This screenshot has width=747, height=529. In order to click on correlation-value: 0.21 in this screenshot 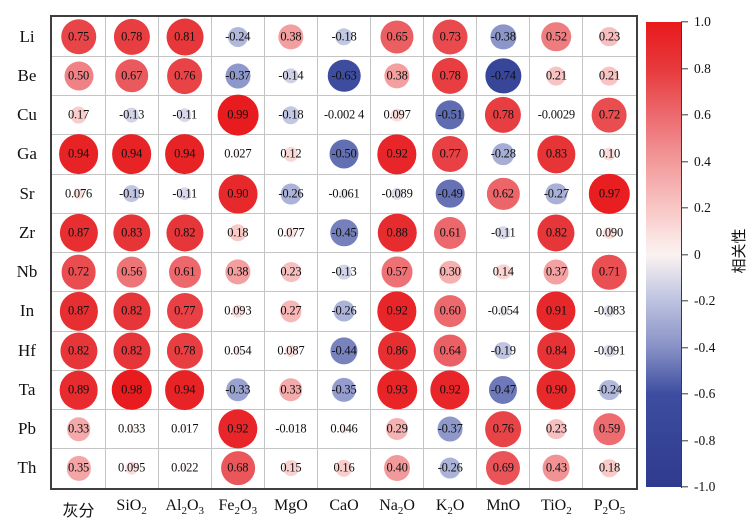, I will do `click(609, 75)`.